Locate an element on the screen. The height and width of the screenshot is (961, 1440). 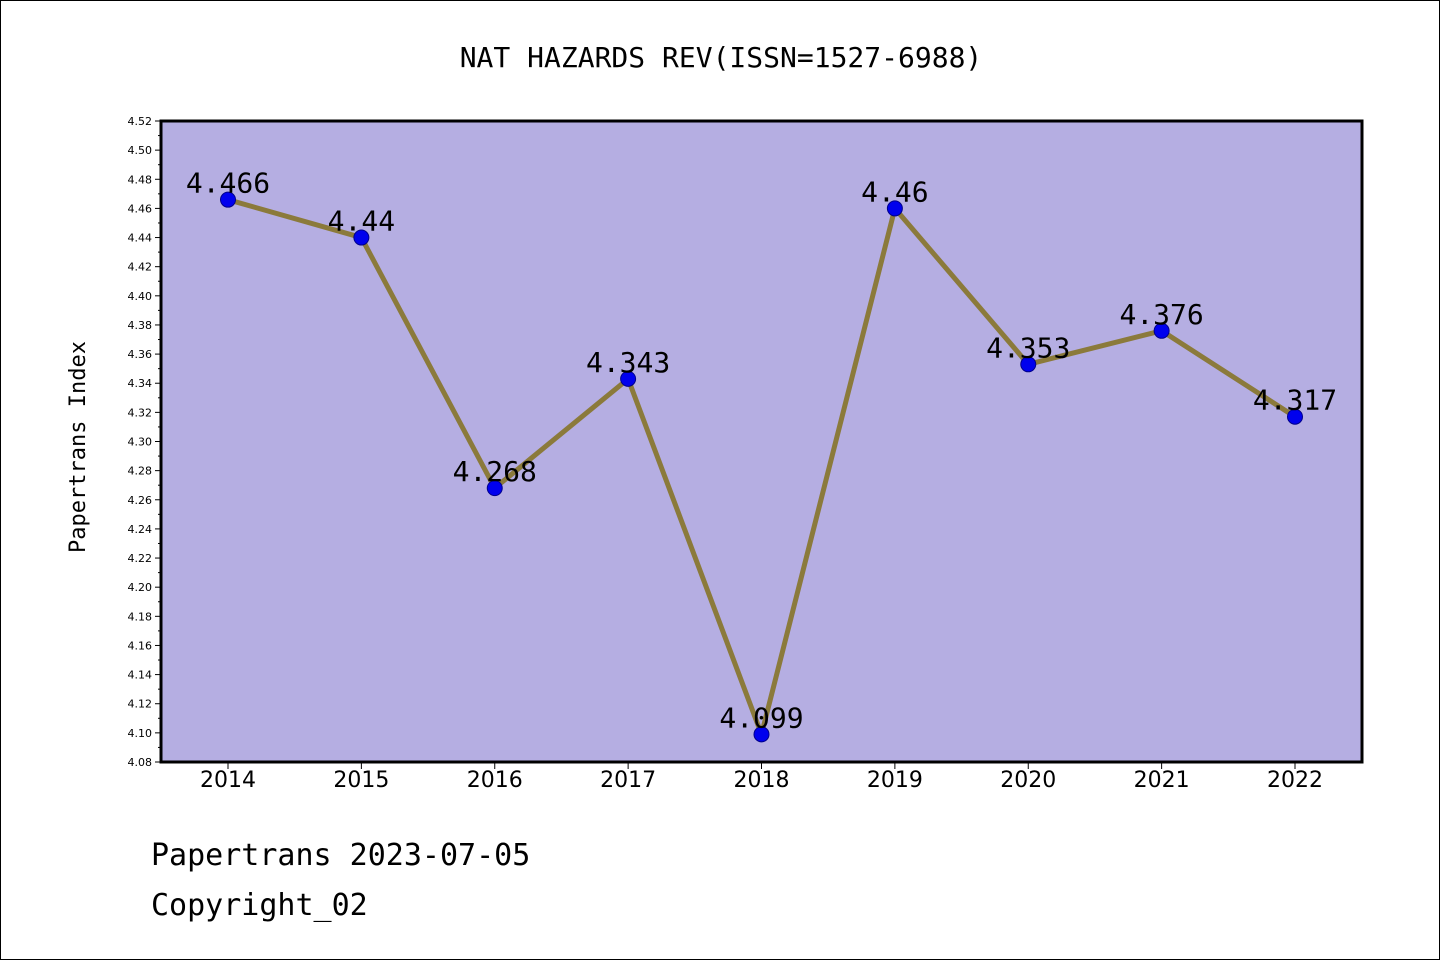
y-tick-label: 4.42 is located at coordinates (140, 267).